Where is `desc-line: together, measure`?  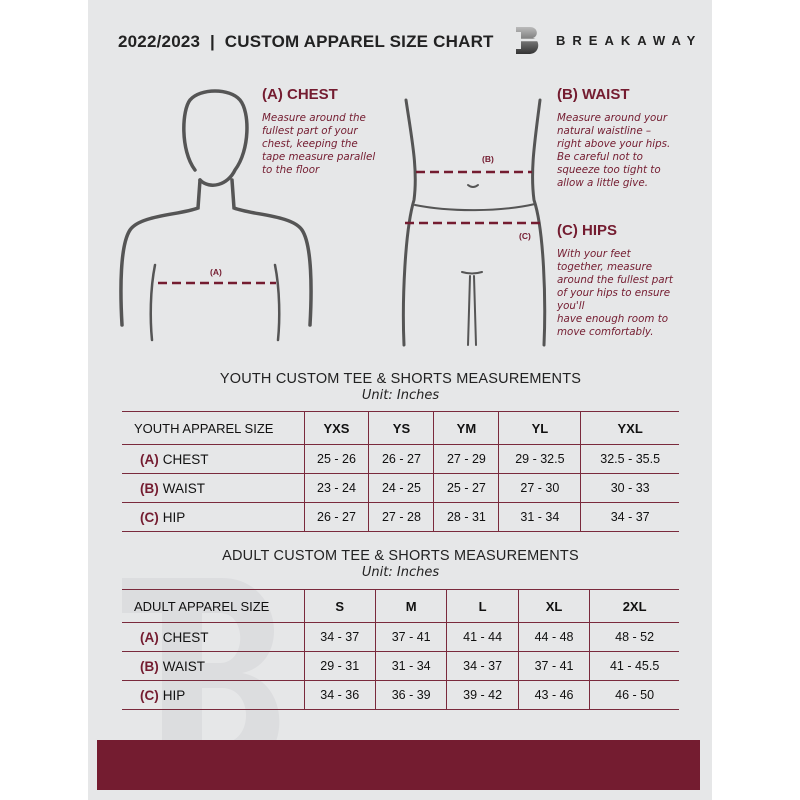
desc-line: together, measure is located at coordinates (605, 267).